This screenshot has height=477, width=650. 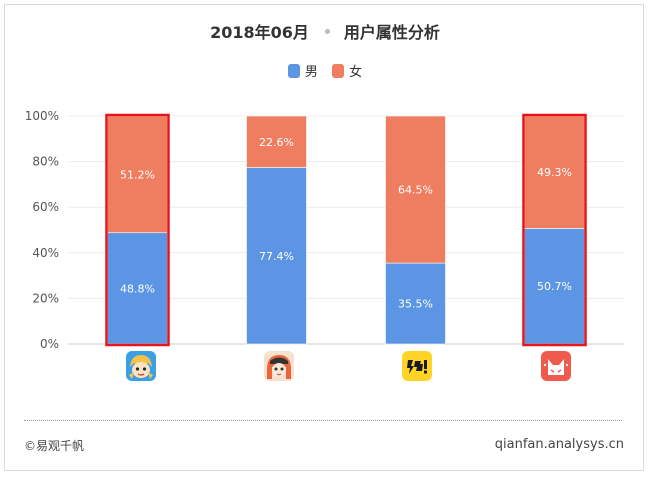 What do you see at coordinates (302, 70) in the screenshot?
I see `legend-item-male: 男` at bounding box center [302, 70].